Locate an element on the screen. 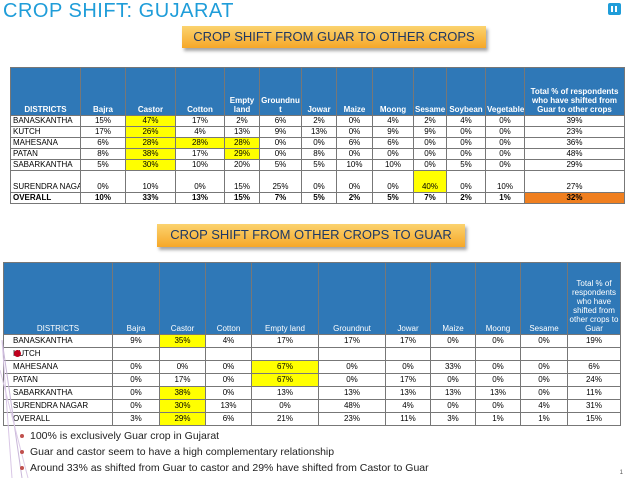  banner-guar-to-other: CROP SHIFT FROM GUAR TO OTHER CROPS is located at coordinates (334, 37).